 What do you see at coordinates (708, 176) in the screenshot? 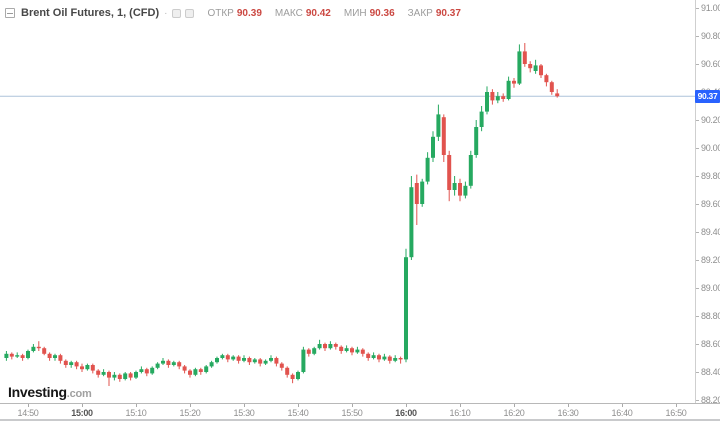
I see `price-tick: 89.80` at bounding box center [708, 176].